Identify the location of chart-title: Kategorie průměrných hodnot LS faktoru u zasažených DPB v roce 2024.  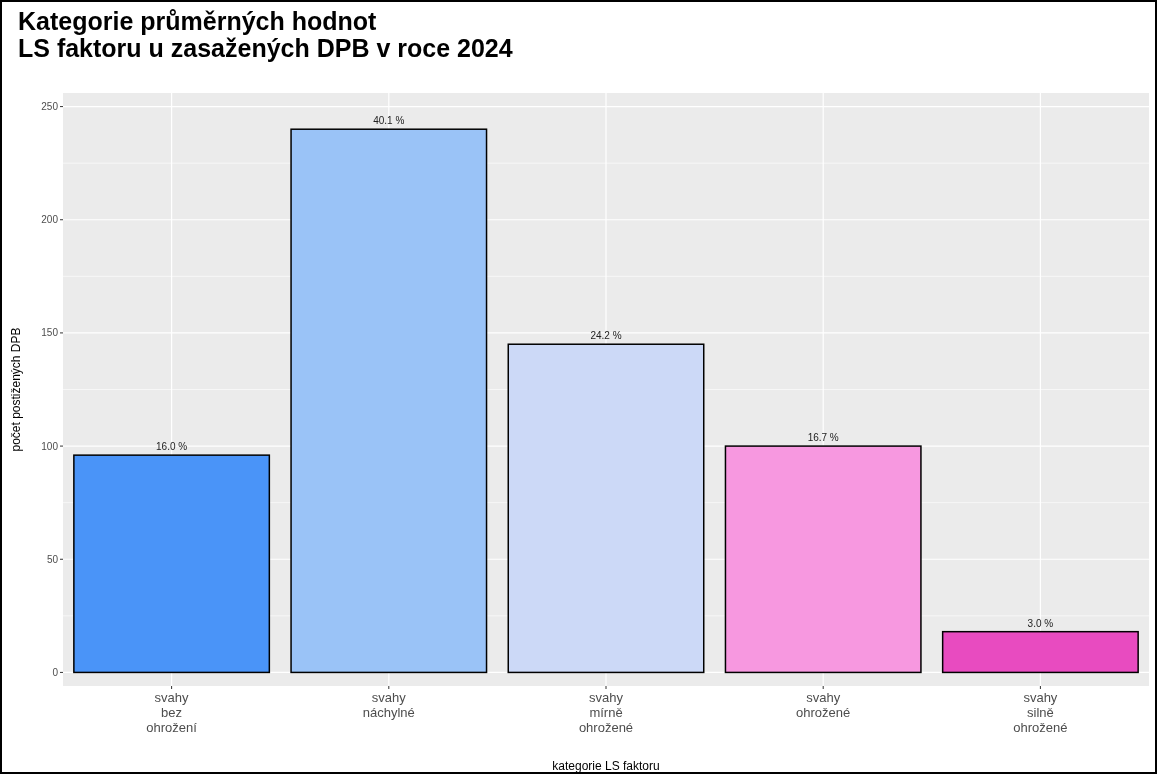
(265, 34).